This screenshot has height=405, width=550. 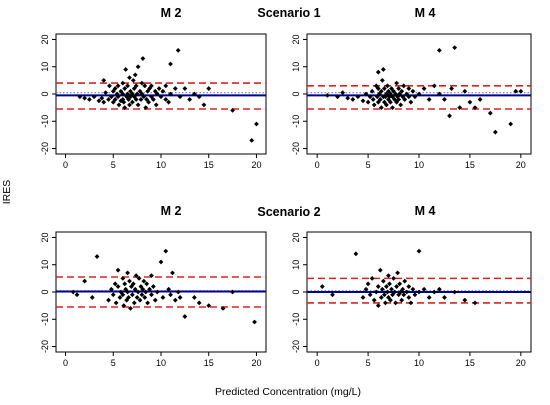 I want to click on x-tick-label: 10, so click(x=161, y=363).